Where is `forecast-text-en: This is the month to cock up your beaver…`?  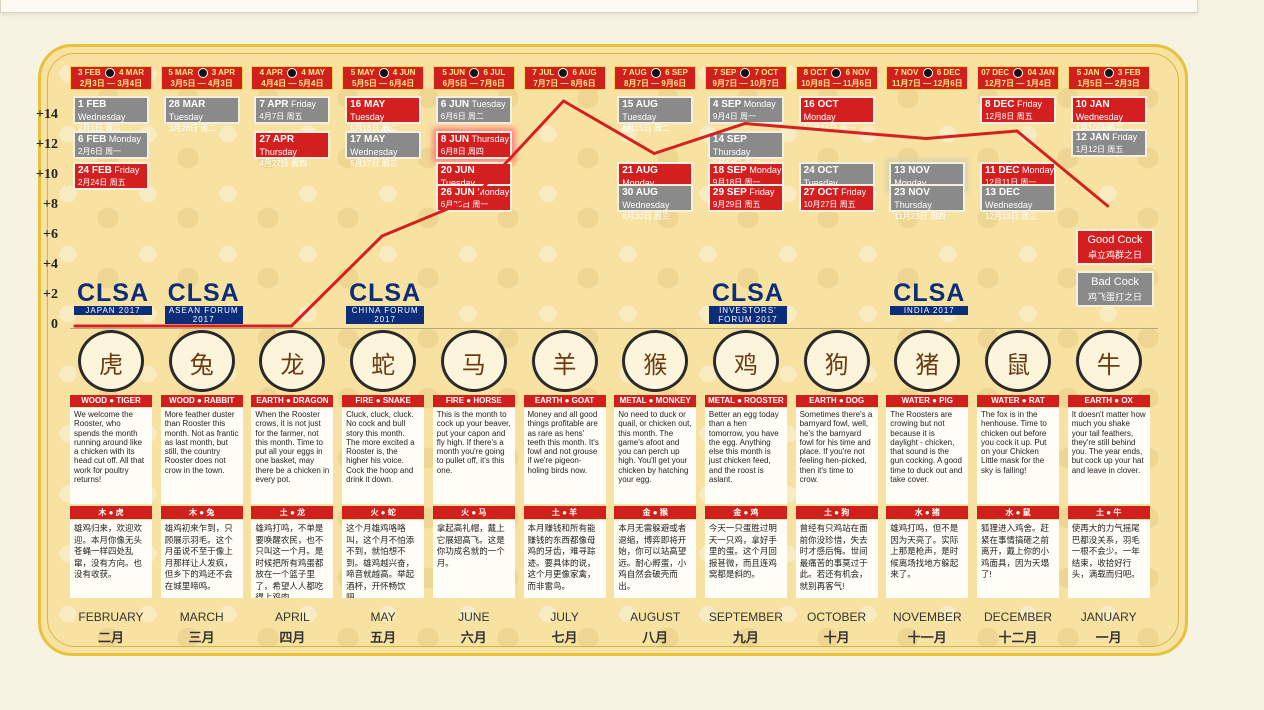 forecast-text-en: This is the month to cock up your beaver… is located at coordinates (473, 456).